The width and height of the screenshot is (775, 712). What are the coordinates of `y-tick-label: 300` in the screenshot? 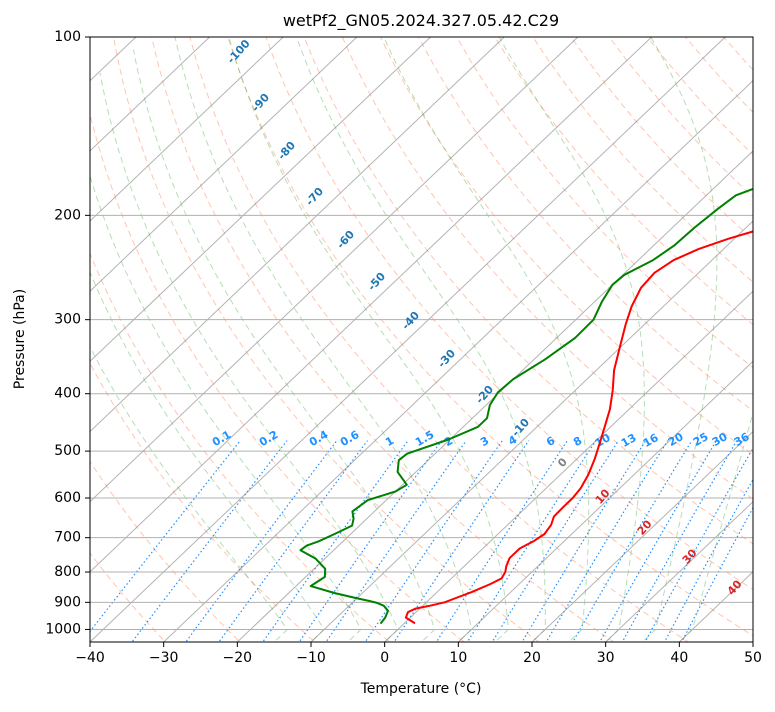 It's located at (67, 320).